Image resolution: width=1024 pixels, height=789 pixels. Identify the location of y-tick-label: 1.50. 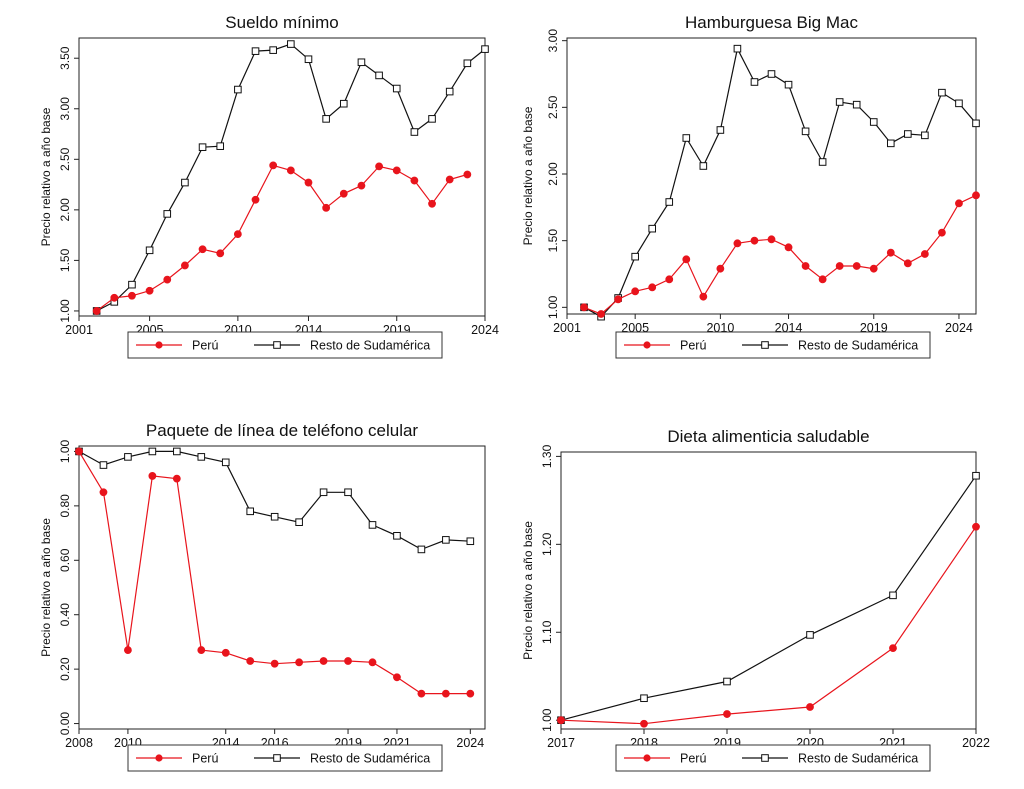
(65, 260).